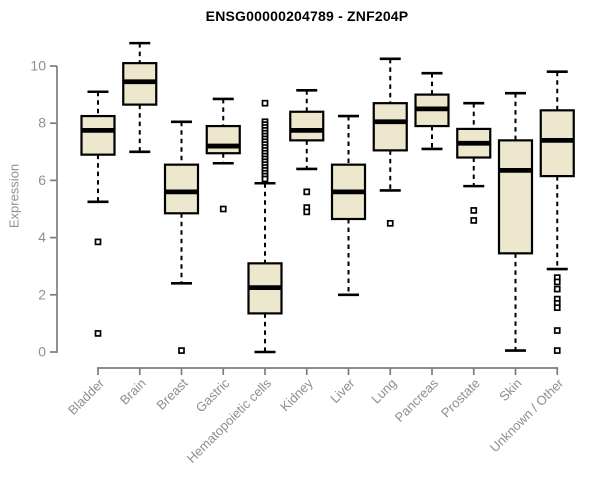  What do you see at coordinates (307, 152) in the screenshot?
I see `box-group-kidney` at bounding box center [307, 152].